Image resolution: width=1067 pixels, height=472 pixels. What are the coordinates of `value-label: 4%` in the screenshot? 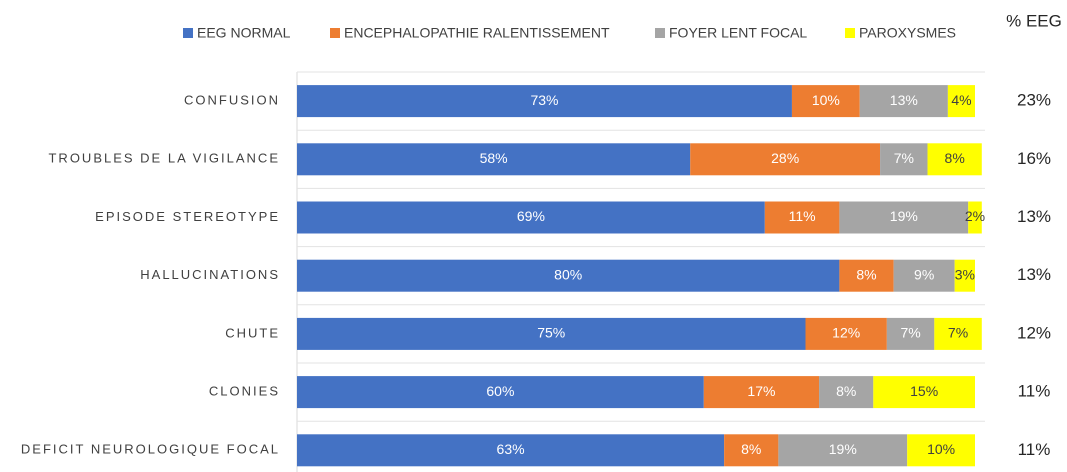 It's located at (961, 100).